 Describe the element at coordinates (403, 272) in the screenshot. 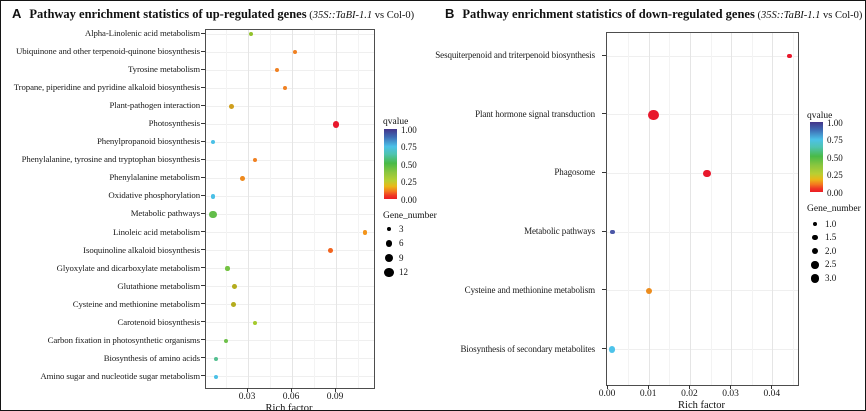

I see `gene-number-legend-label: 12` at that location.